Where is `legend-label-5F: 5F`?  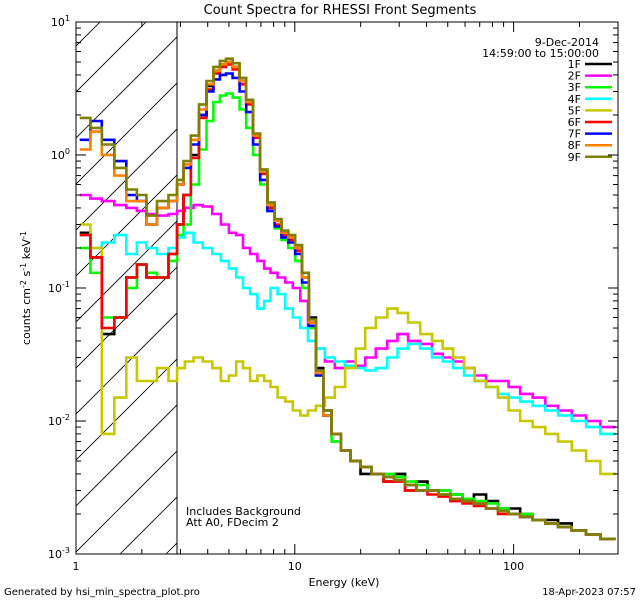
legend-label-5F: 5F is located at coordinates (574, 110).